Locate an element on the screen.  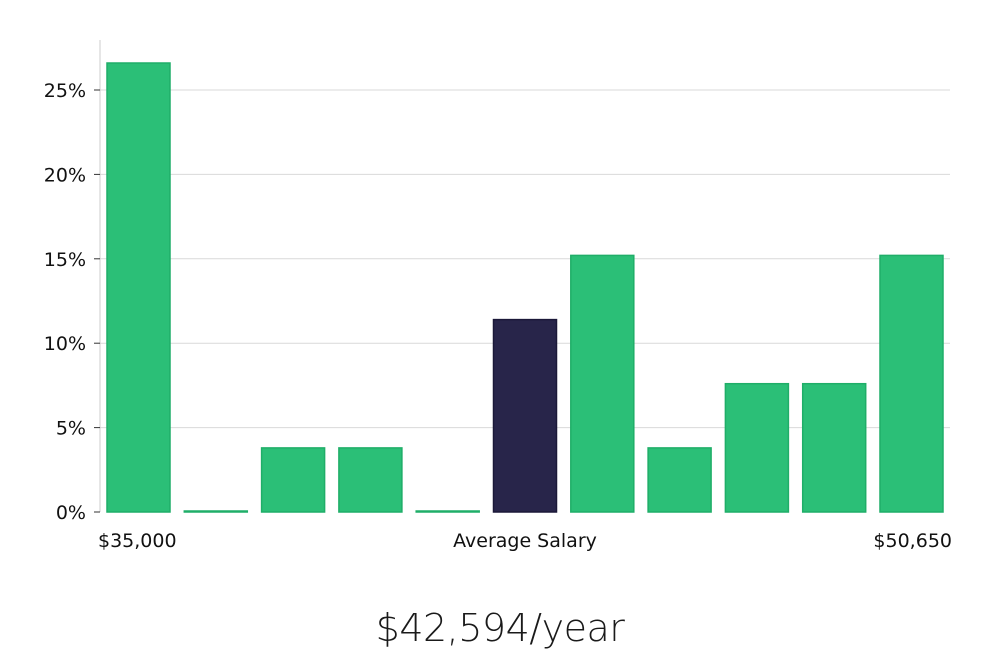
bar-average-salary is located at coordinates (525, 415).